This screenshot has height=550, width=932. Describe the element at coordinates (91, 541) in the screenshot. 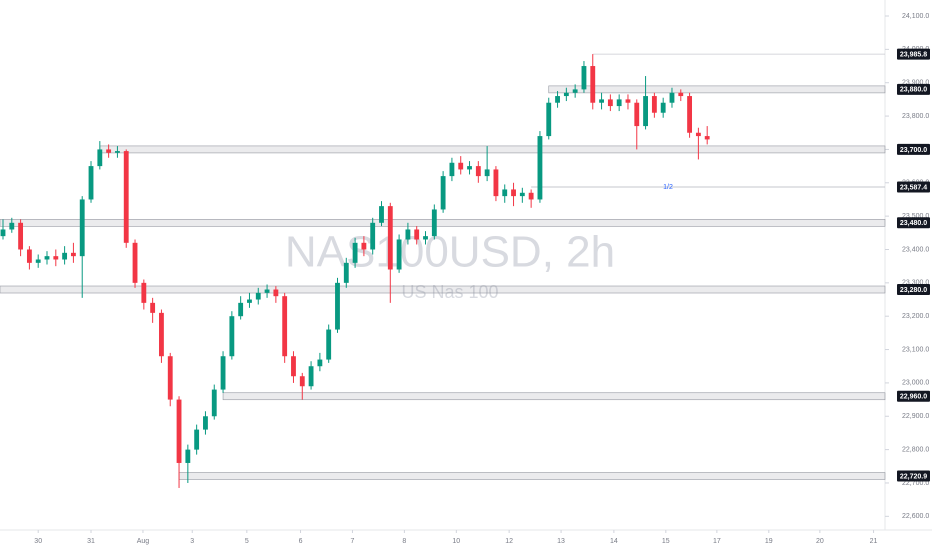

I see `x-tick-label: 31` at that location.